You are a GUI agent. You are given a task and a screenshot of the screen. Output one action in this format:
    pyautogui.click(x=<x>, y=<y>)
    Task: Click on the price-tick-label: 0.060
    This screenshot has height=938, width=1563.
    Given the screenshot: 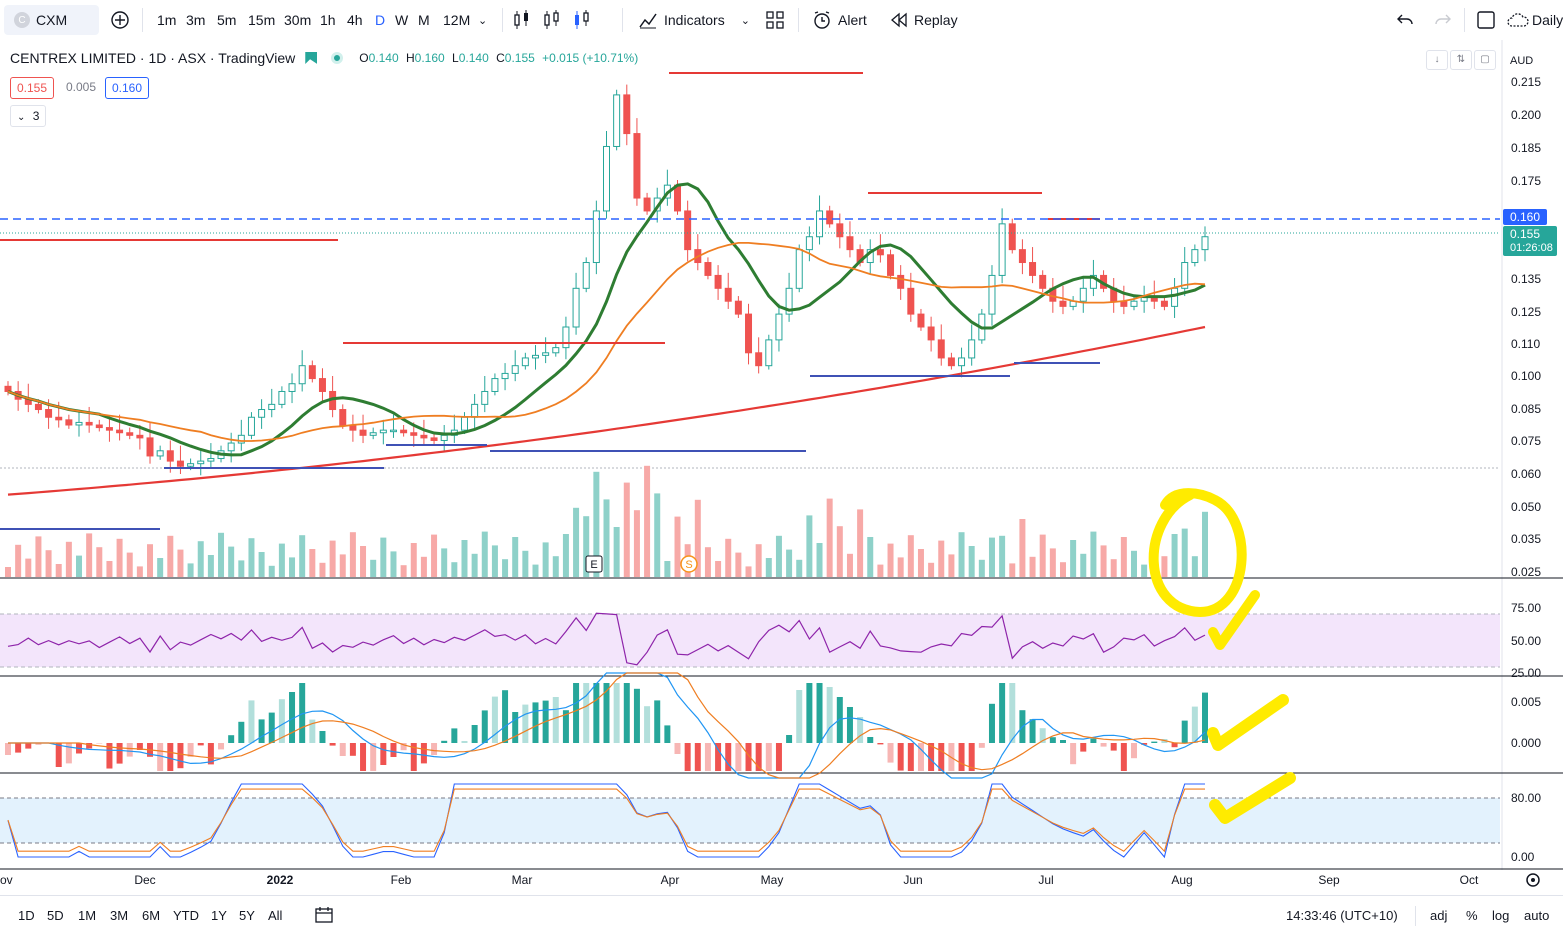 What is the action you would take?
    pyautogui.click(x=1526, y=474)
    